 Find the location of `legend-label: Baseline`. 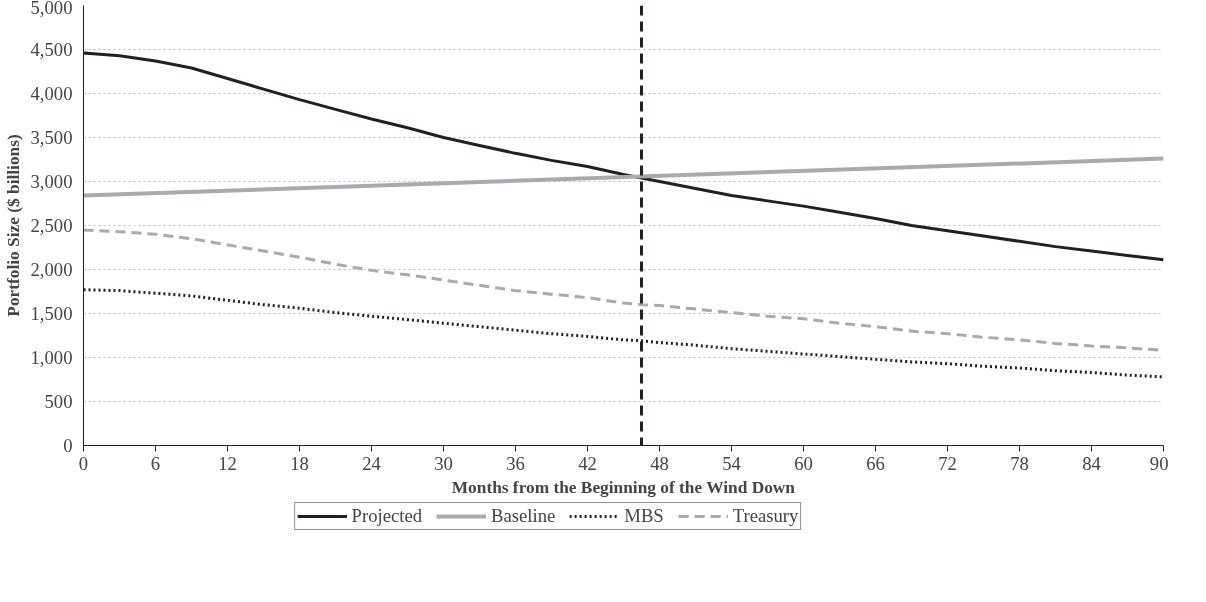

legend-label: Baseline is located at coordinates (523, 516).